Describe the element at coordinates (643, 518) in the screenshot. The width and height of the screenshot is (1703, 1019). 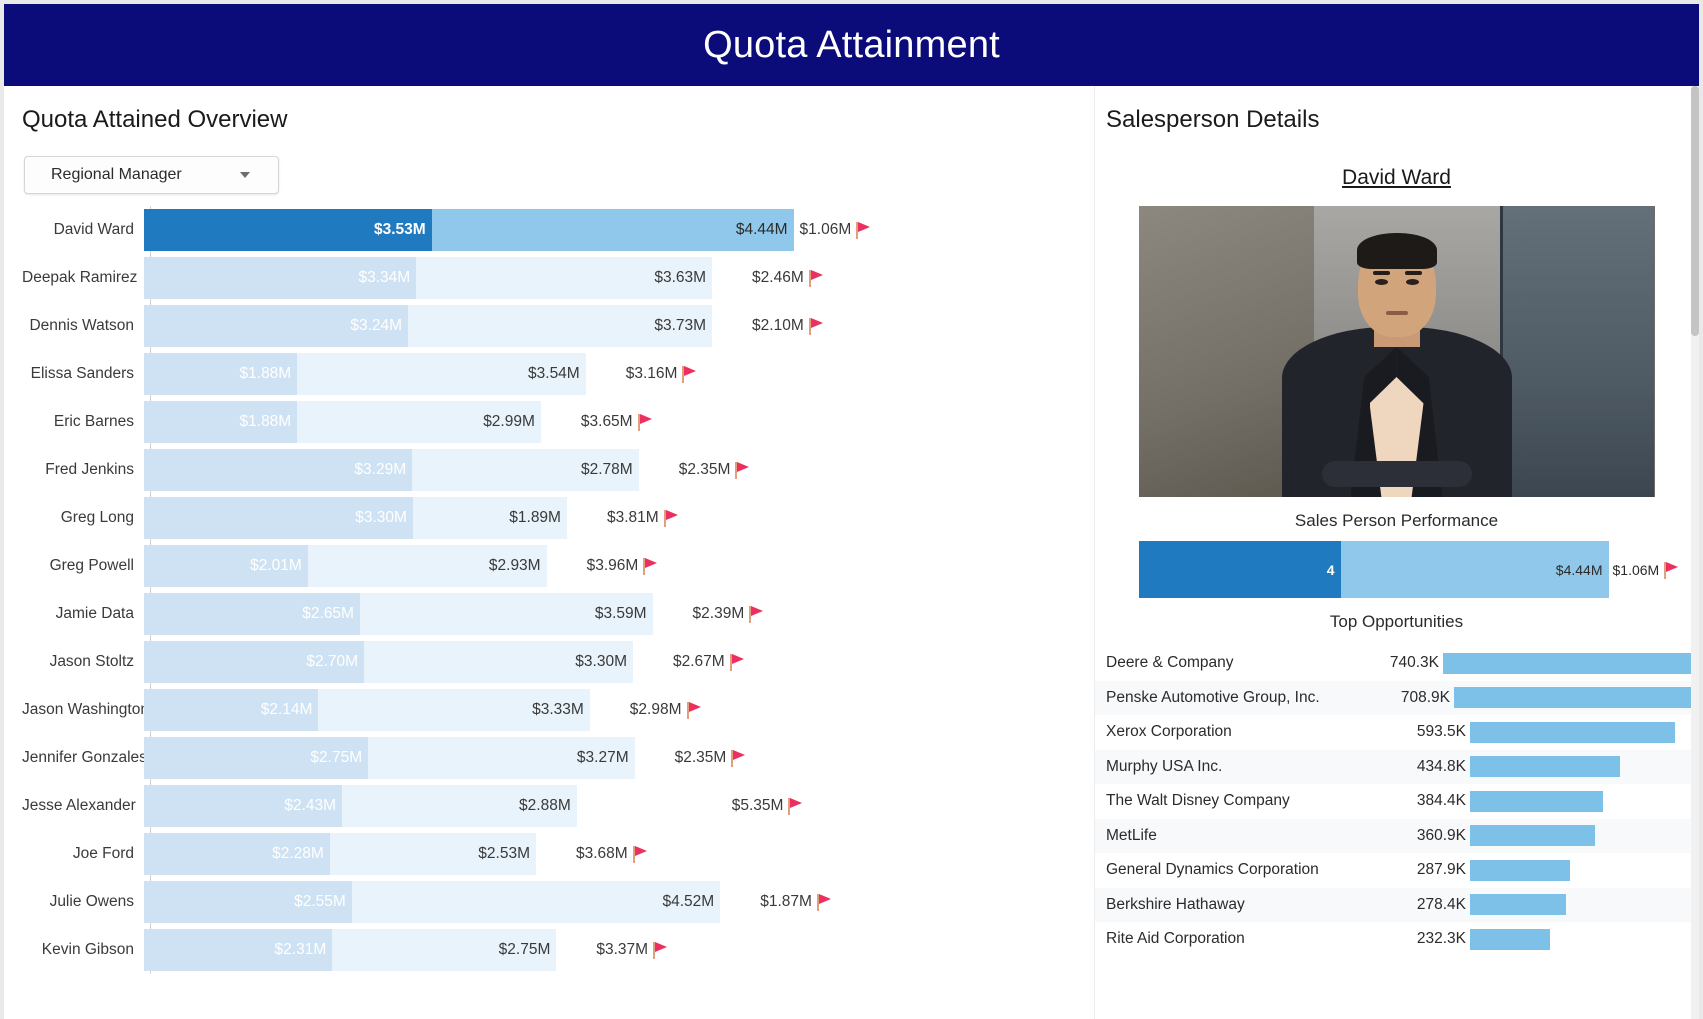
I see `chart-gap-label: $3.81M` at that location.